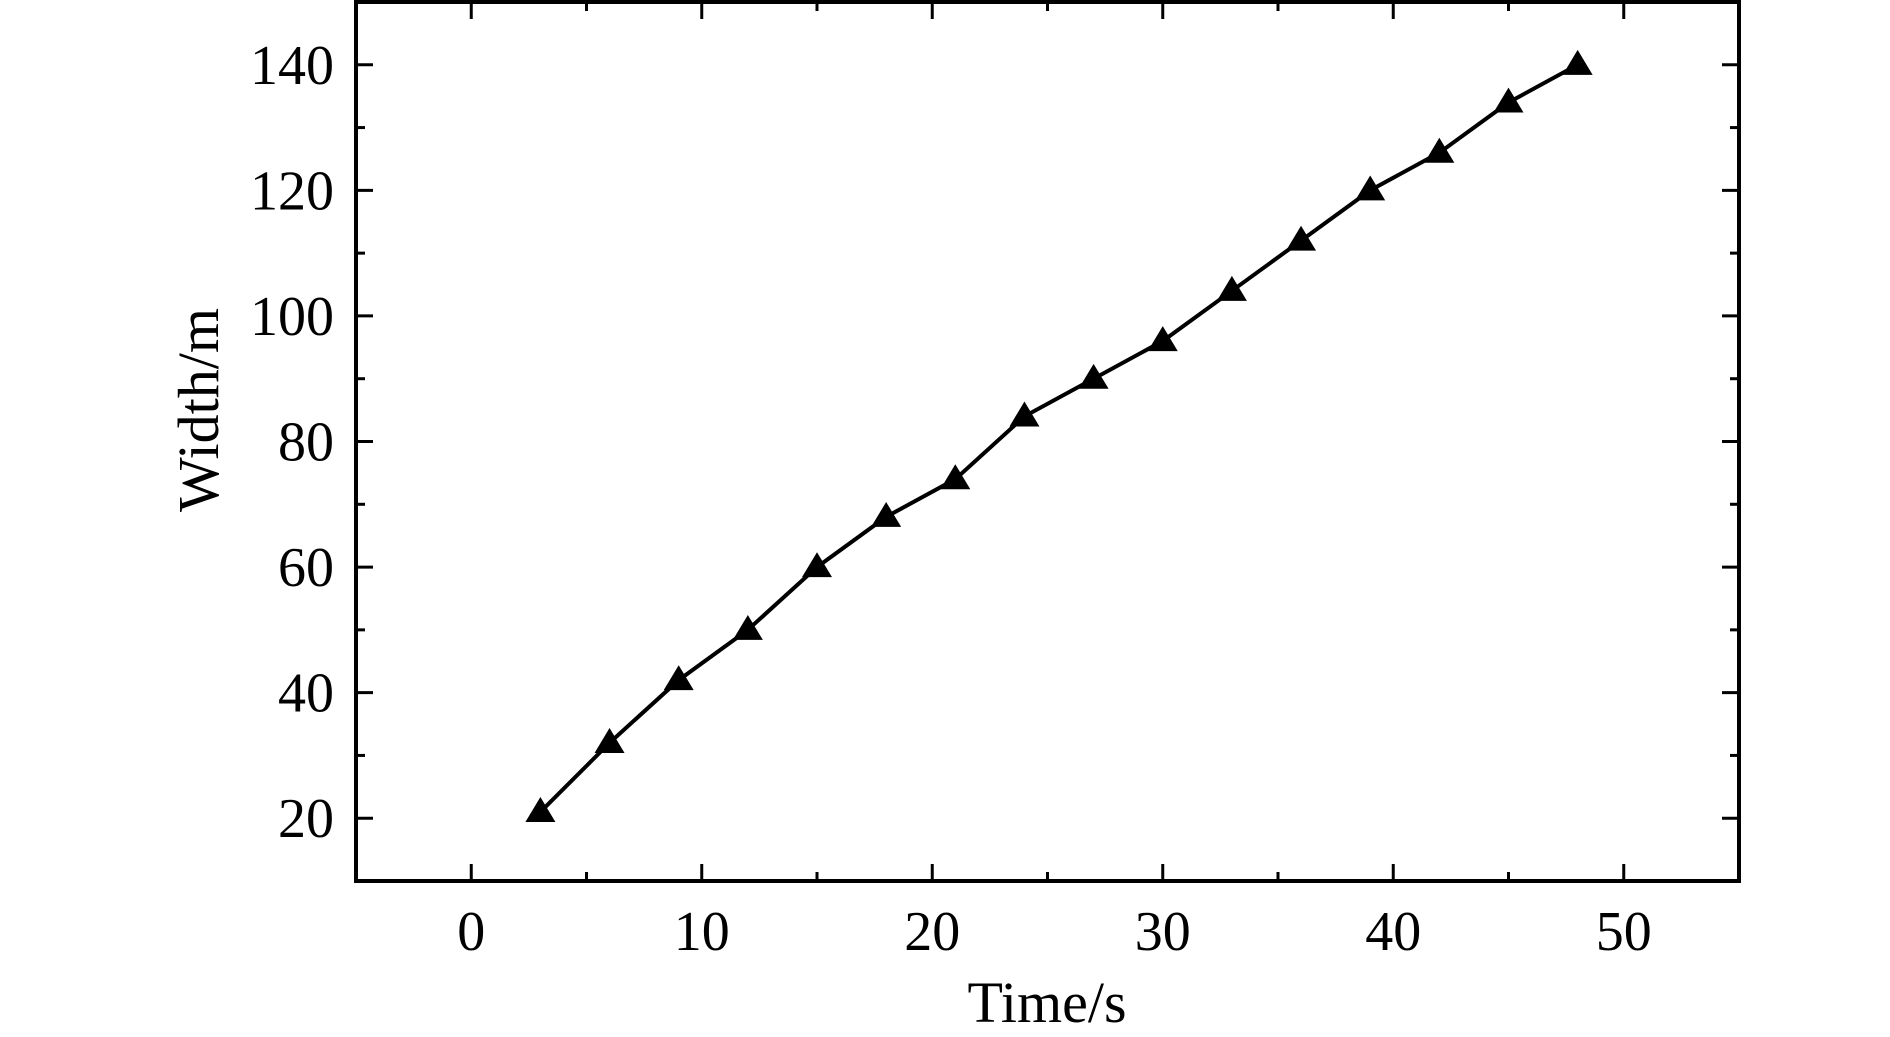  I want to click on y-axis-label: Width/m, so click(198, 410).